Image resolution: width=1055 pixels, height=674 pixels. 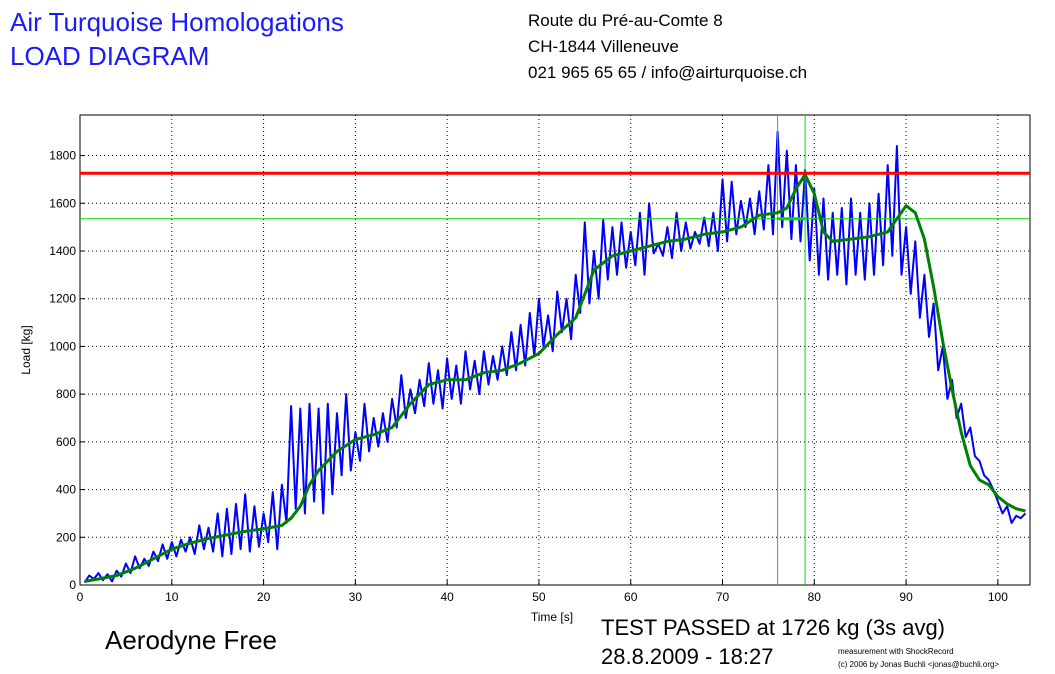 I want to click on test-datetime: 28.8.2009 - 18:27, so click(x=687, y=656).